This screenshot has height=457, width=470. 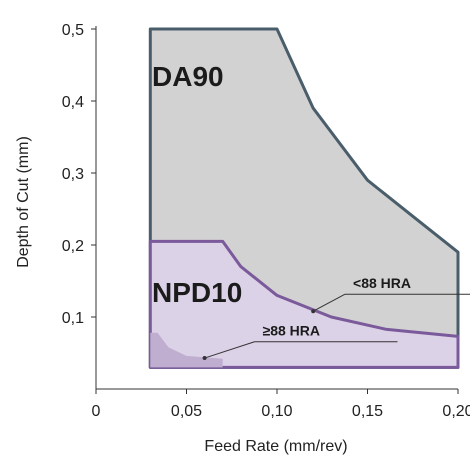 I want to click on x-tick-label: 0, so click(x=96, y=411).